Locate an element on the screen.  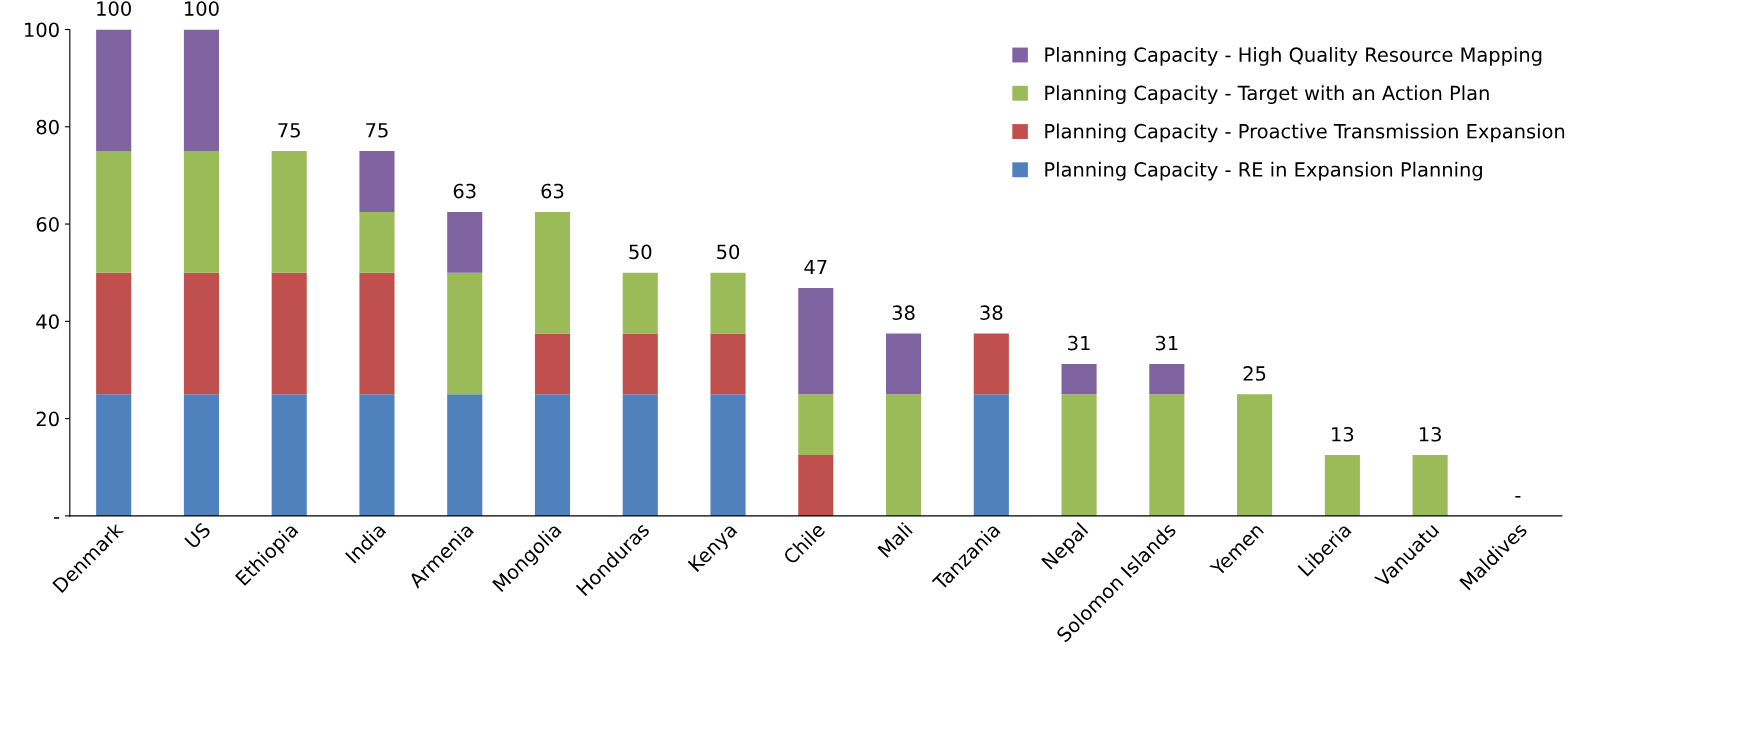
y-tick-label: - is located at coordinates (57, 518).